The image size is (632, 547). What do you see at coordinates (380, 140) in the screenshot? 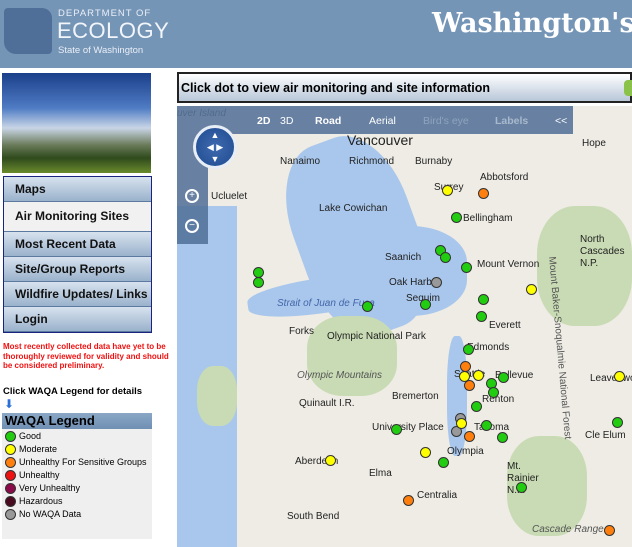
I see `map-place-label: Vancouver` at bounding box center [380, 140].